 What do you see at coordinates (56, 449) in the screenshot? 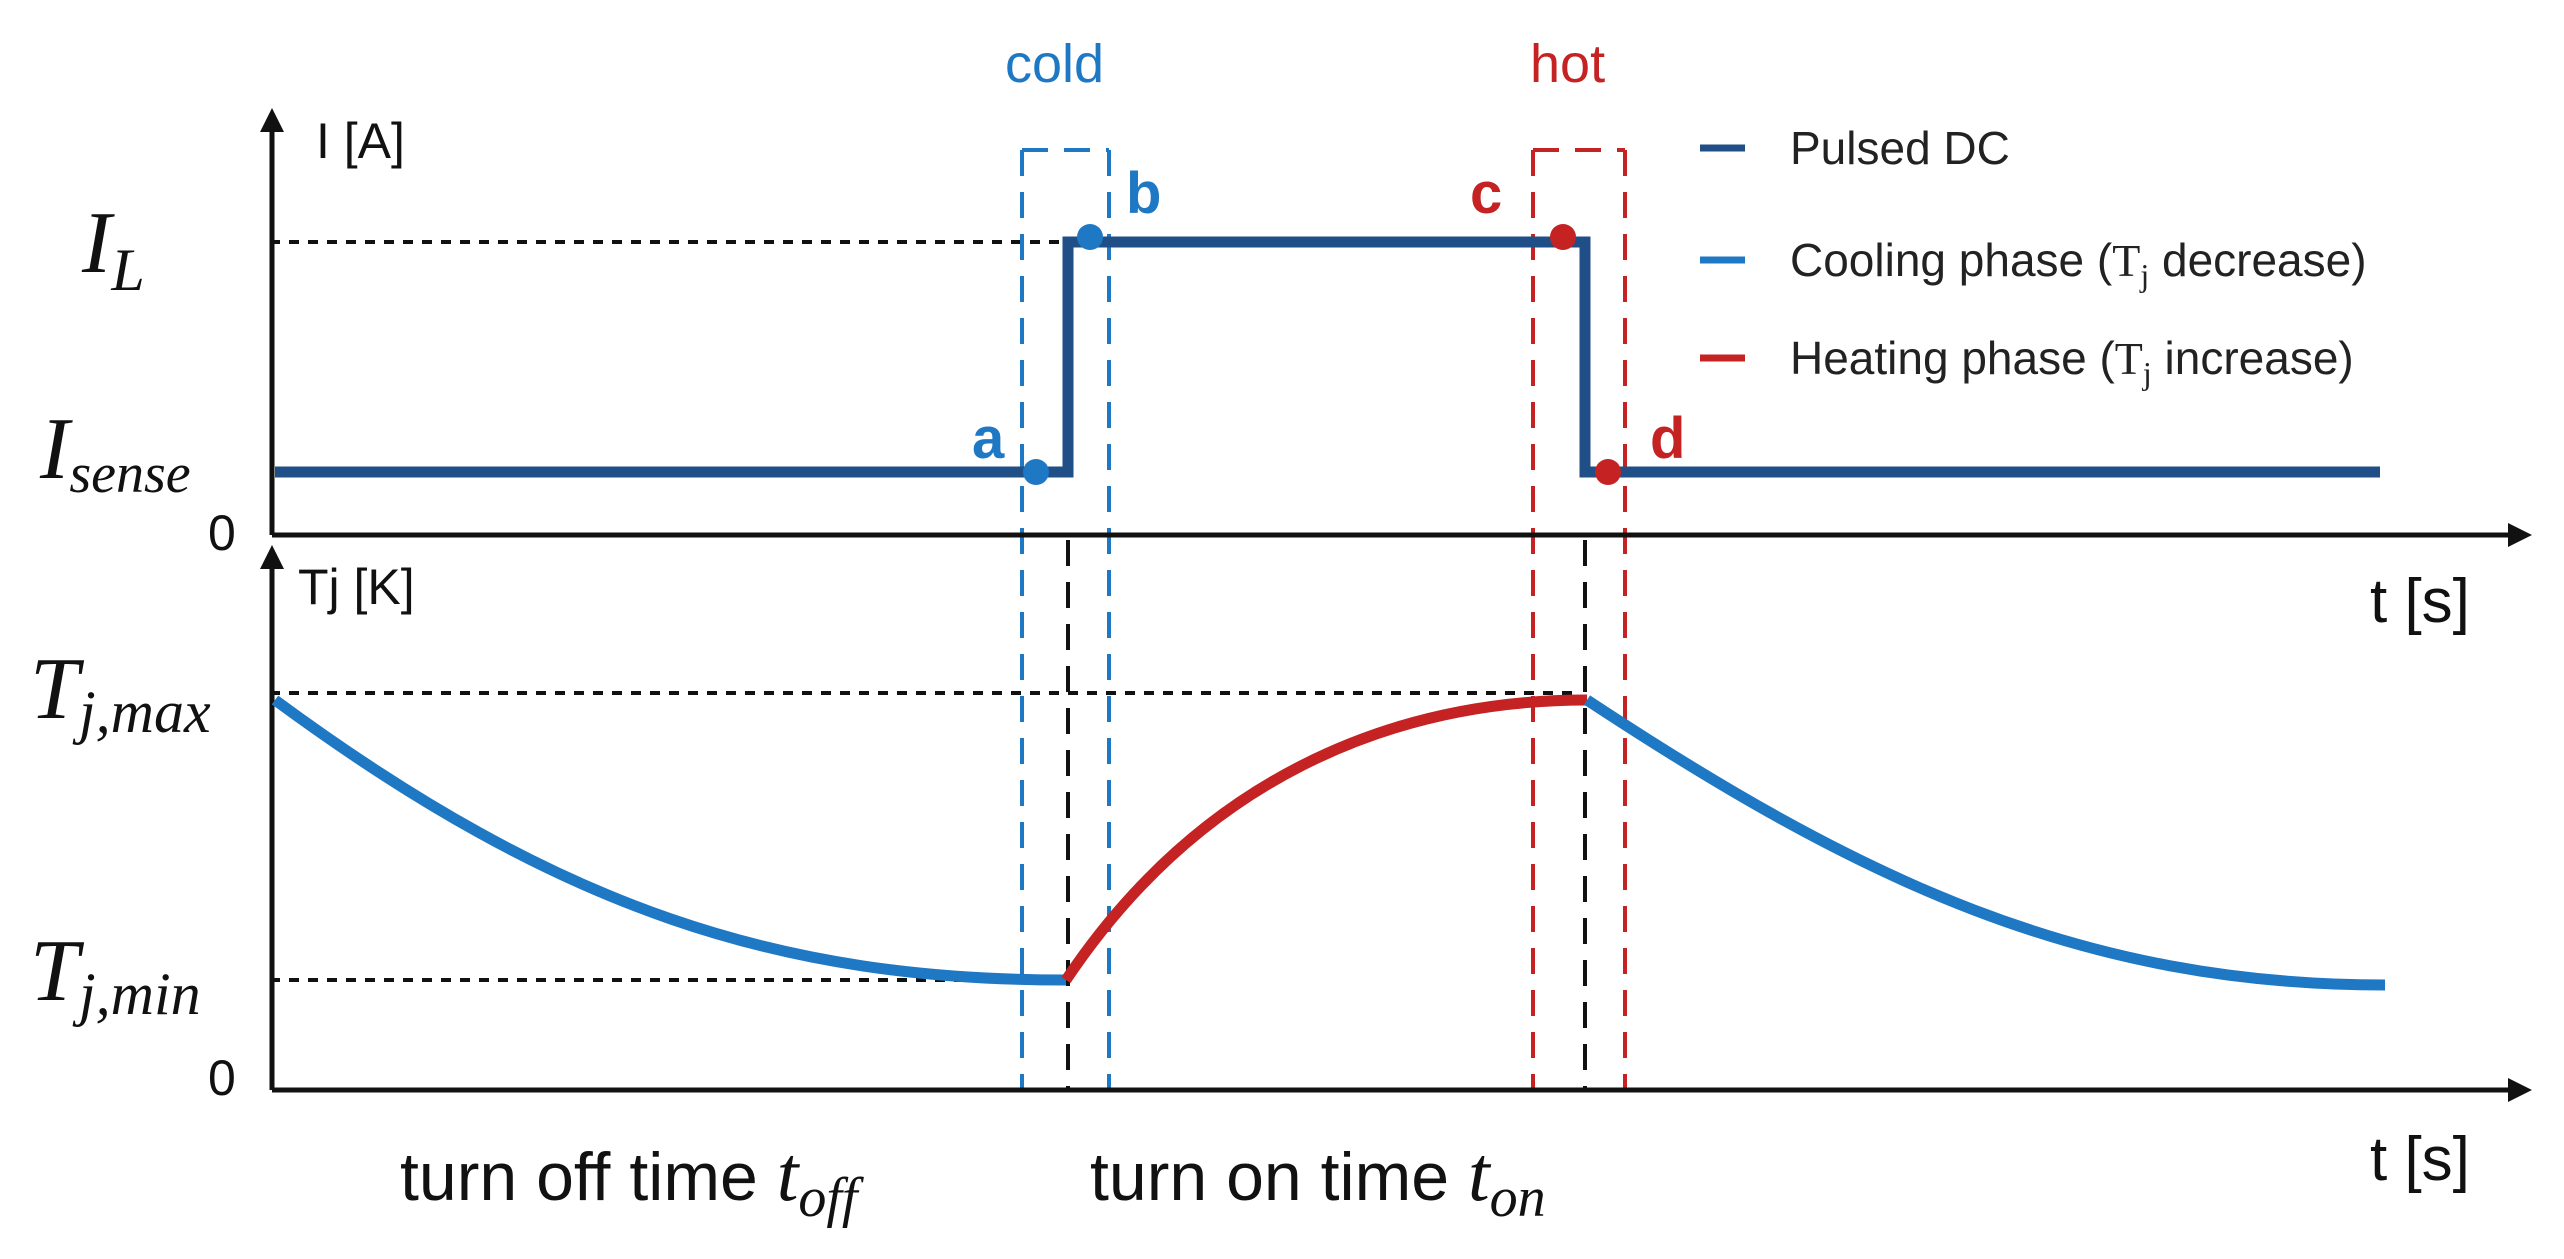
I see `isense-main: I` at bounding box center [56, 449].